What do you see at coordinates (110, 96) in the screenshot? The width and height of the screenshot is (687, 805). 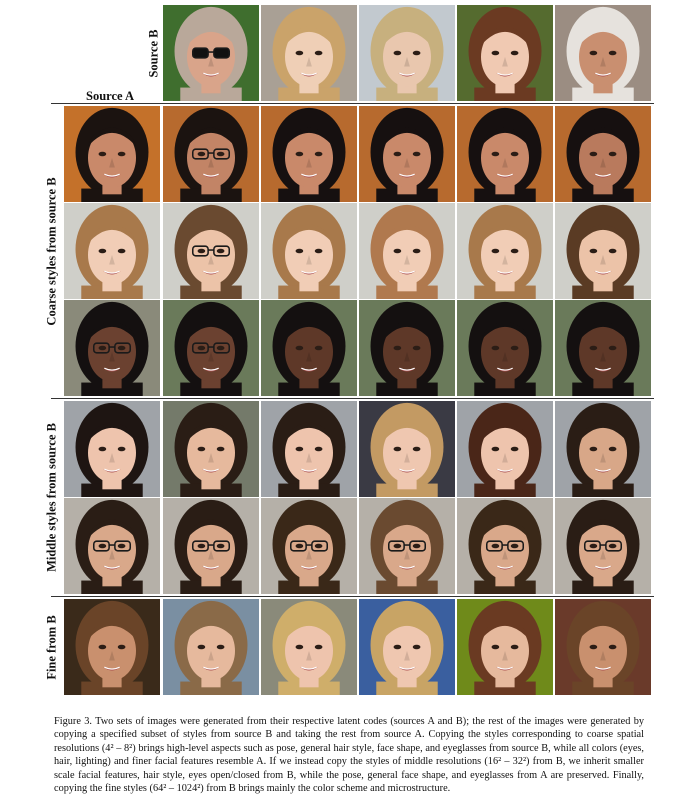 I see `source-a-label: Source A` at bounding box center [110, 96].